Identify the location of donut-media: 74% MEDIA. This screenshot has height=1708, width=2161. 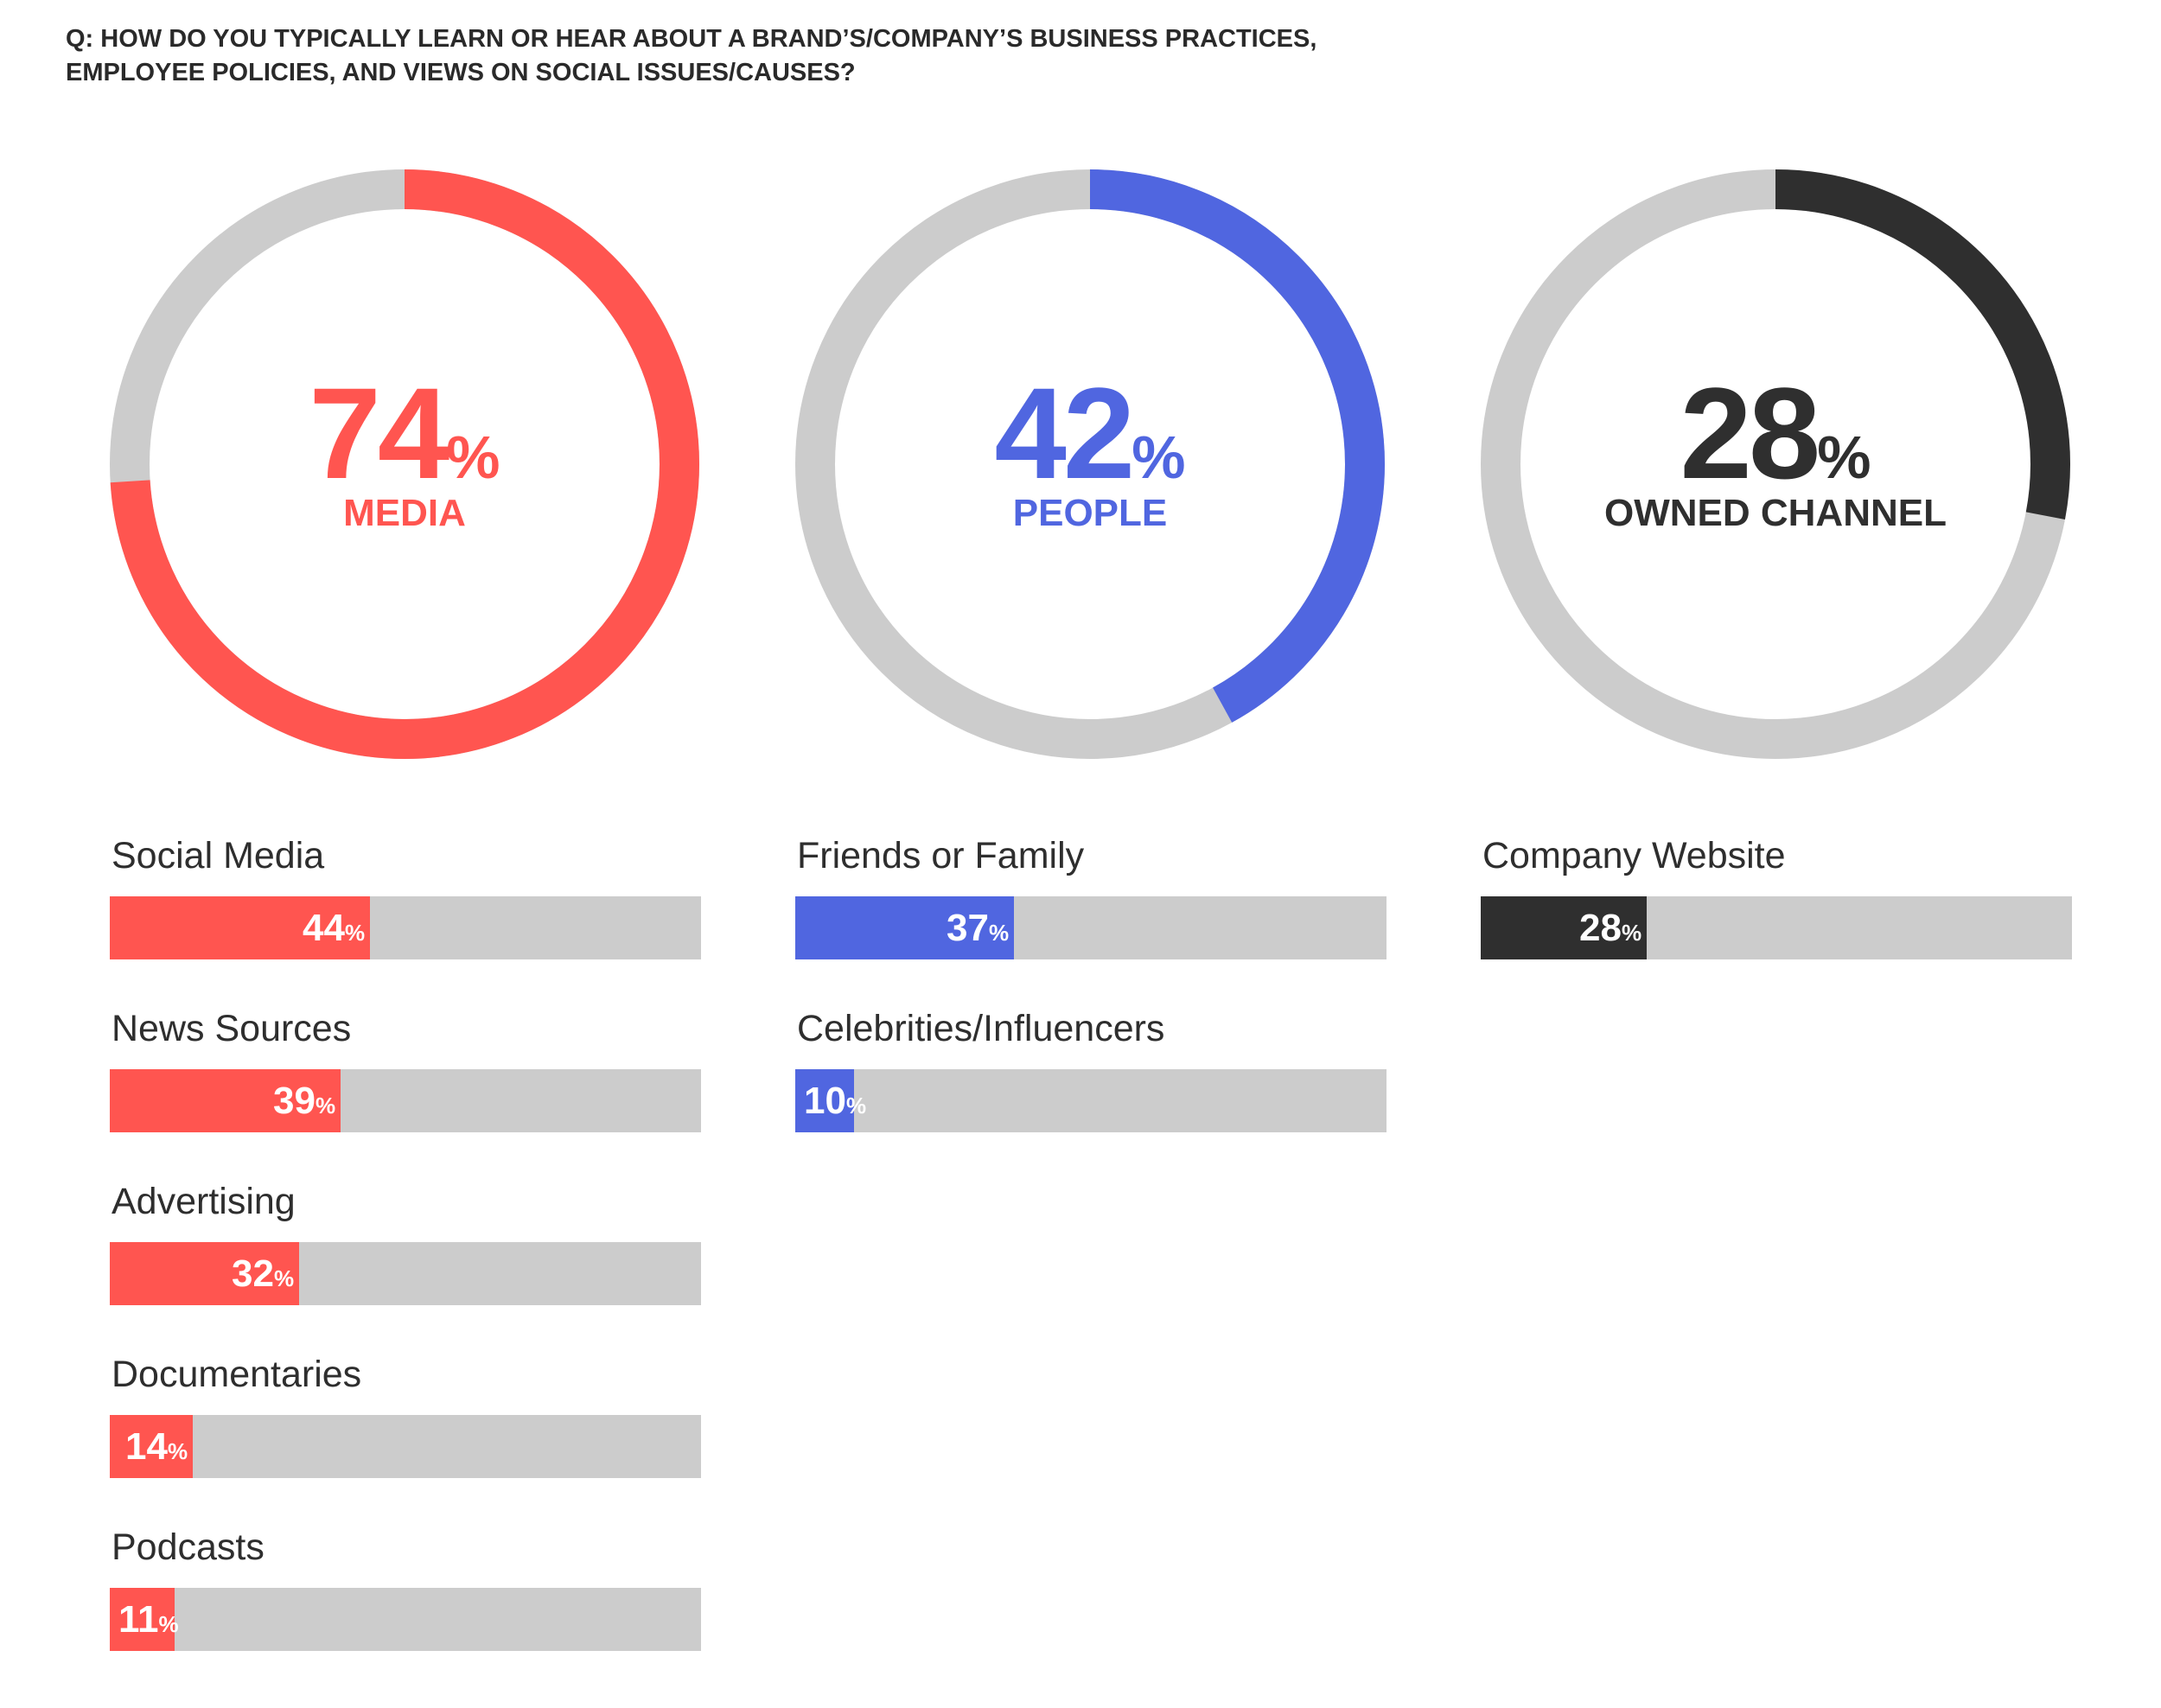
(404, 464).